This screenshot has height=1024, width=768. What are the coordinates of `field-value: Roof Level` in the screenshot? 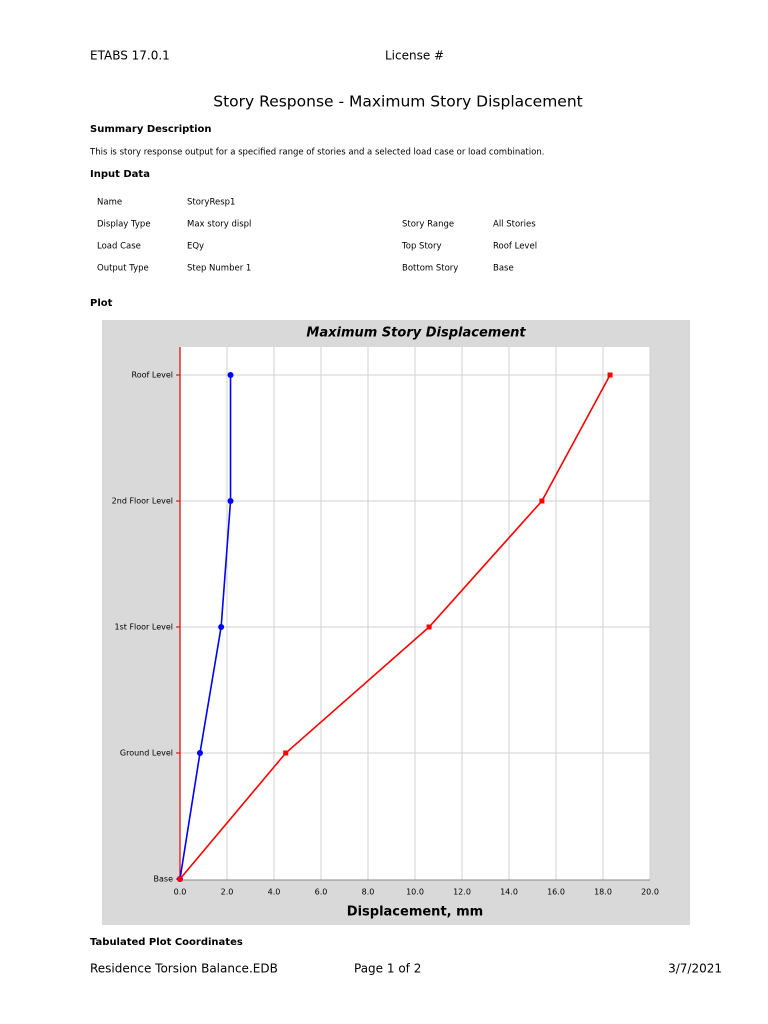 It's located at (515, 247).